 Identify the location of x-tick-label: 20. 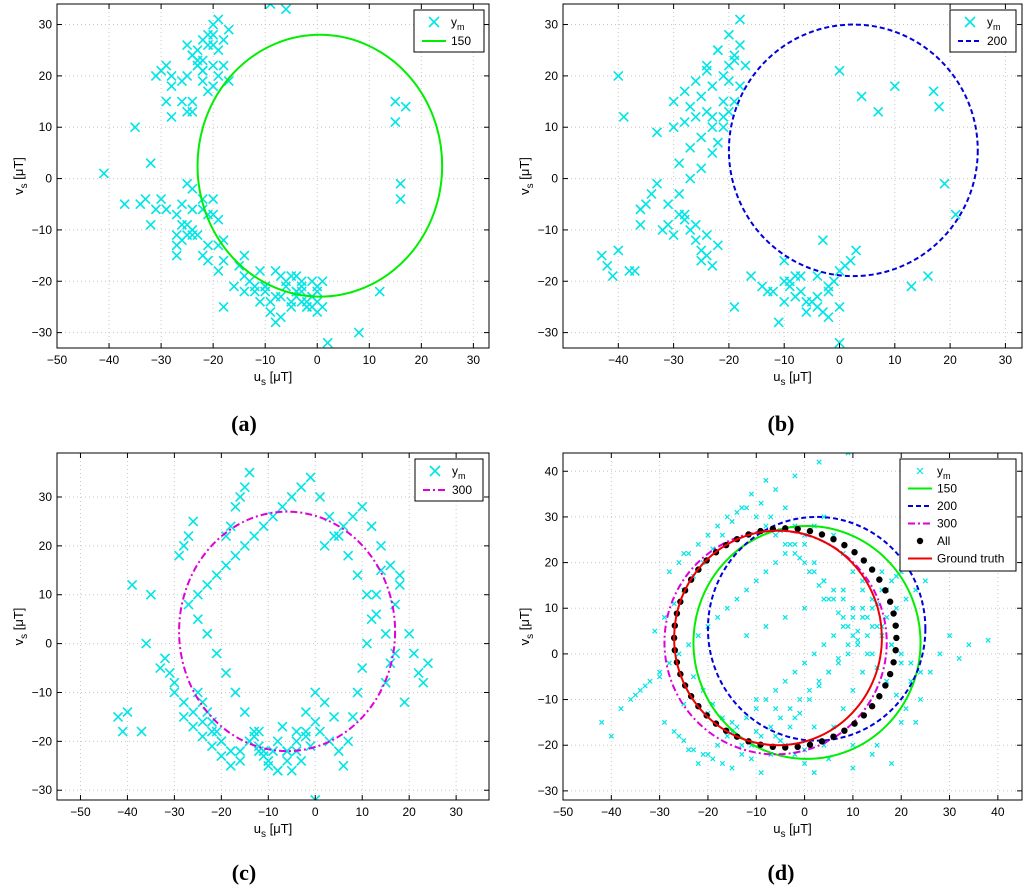
(409, 812).